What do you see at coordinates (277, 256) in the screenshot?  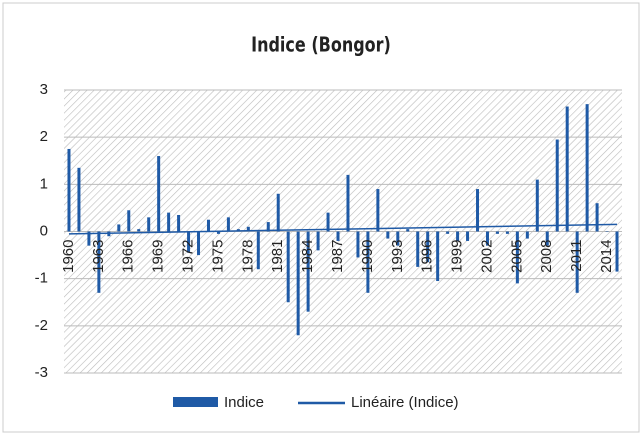 I see `x-tick-label: 1981` at bounding box center [277, 256].